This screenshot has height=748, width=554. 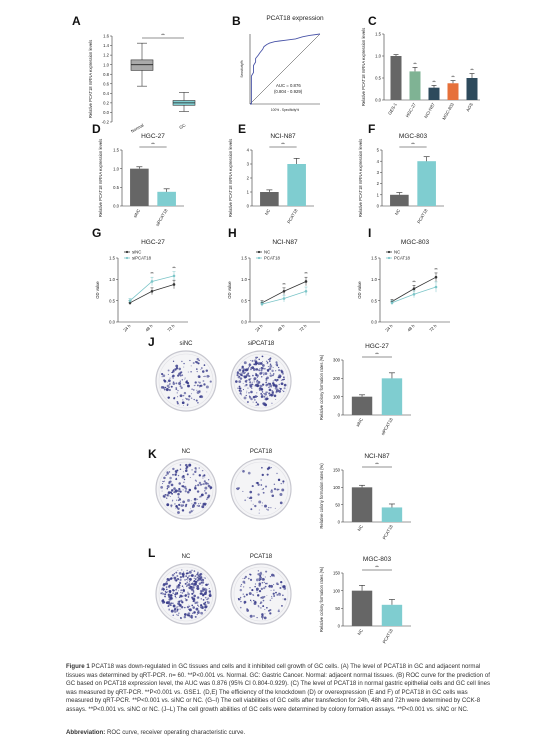 I want to click on y-axis-label: Relative colony formation rates (%), so click(x=321, y=599).